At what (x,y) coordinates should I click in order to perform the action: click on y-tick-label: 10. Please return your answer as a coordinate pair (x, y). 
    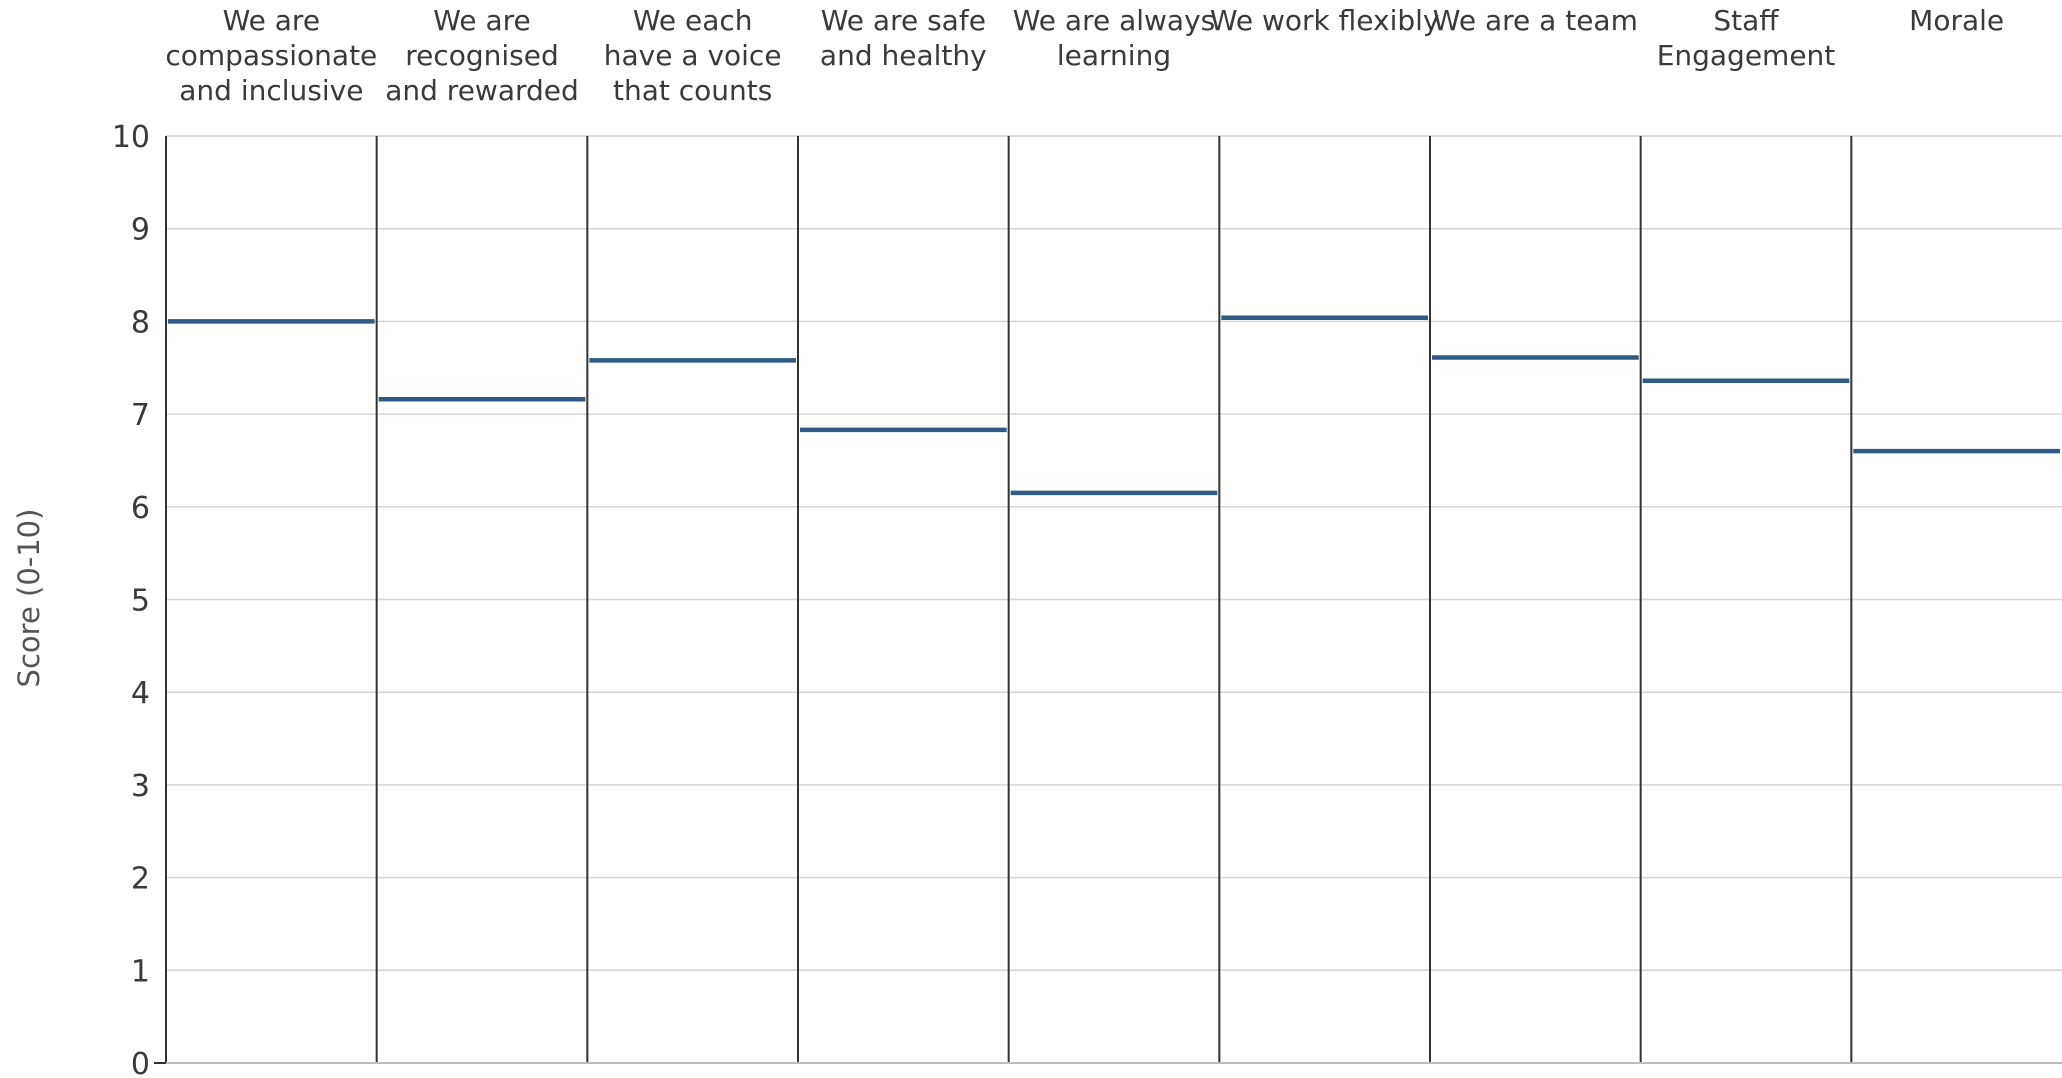
    Looking at the image, I should click on (131, 137).